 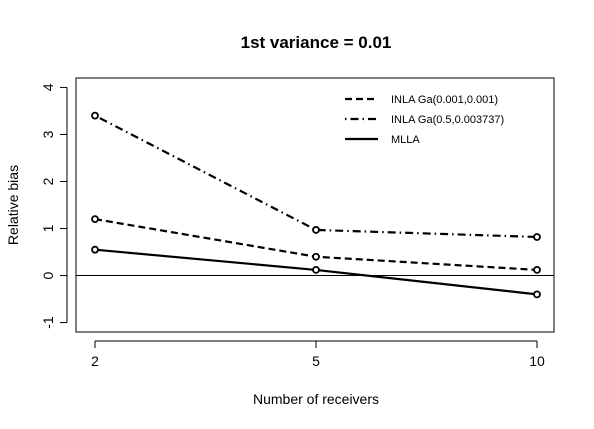 I want to click on y-tick-label: 2, so click(x=48, y=181).